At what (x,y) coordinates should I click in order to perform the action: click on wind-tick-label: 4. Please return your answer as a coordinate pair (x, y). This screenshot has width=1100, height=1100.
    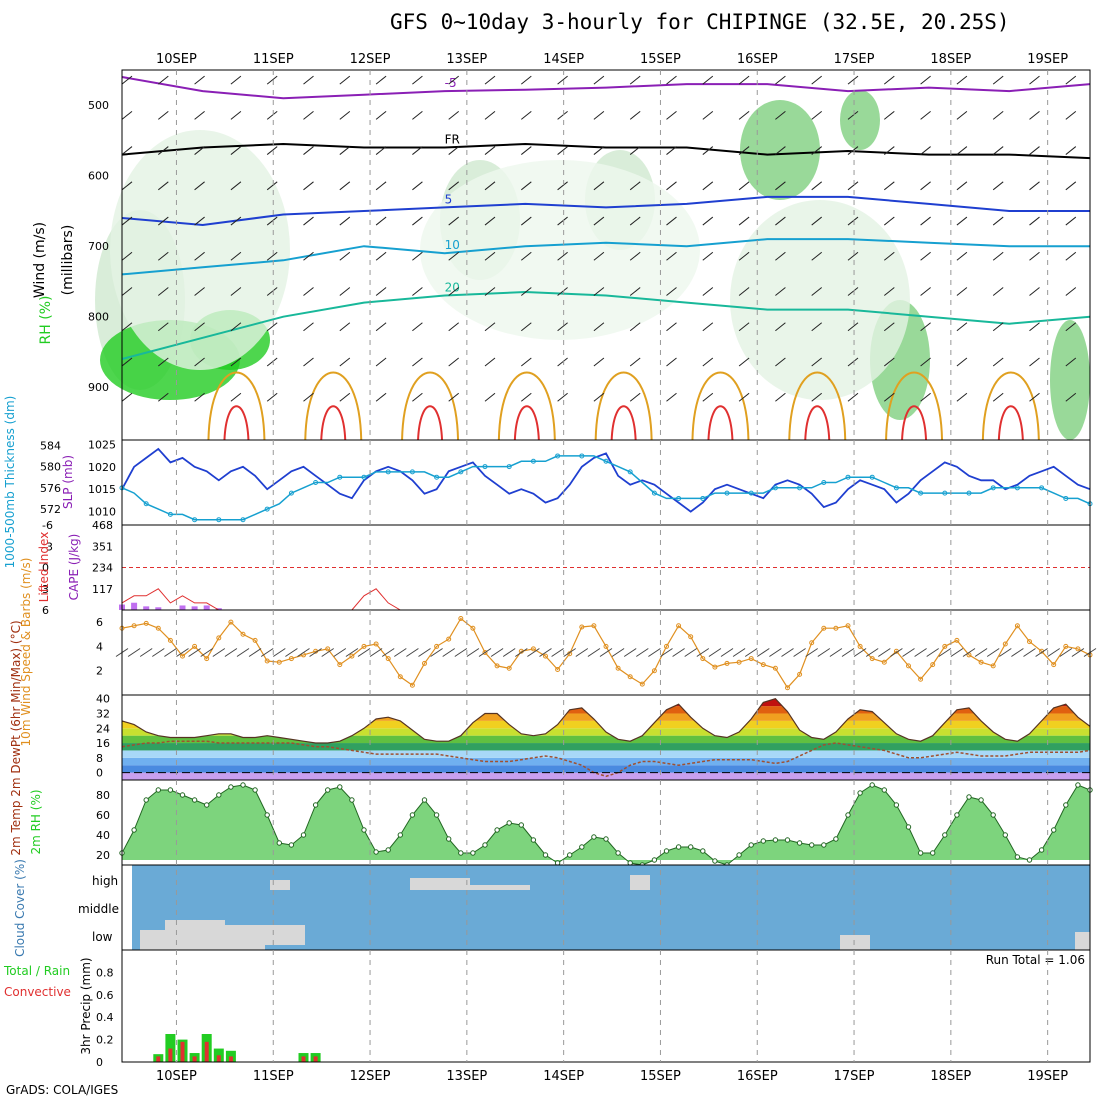
    Looking at the image, I should click on (99, 646).